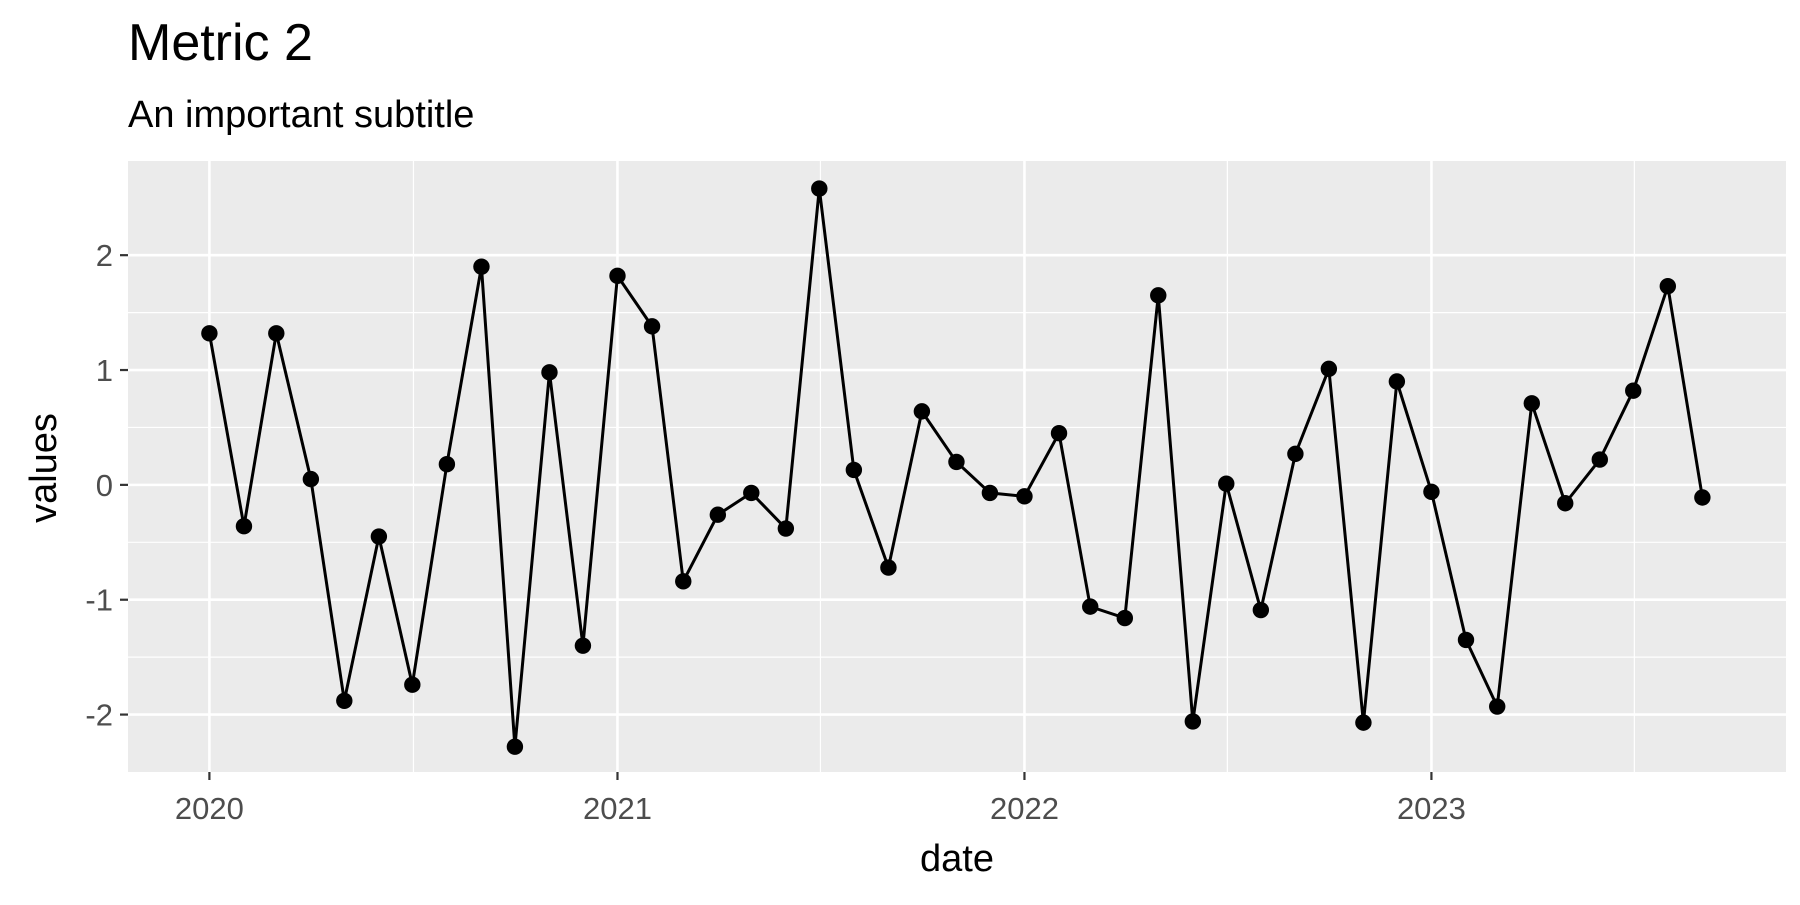 Image resolution: width=1800 pixels, height=905 pixels. What do you see at coordinates (617, 808) in the screenshot?
I see `x-tick-label: 2021` at bounding box center [617, 808].